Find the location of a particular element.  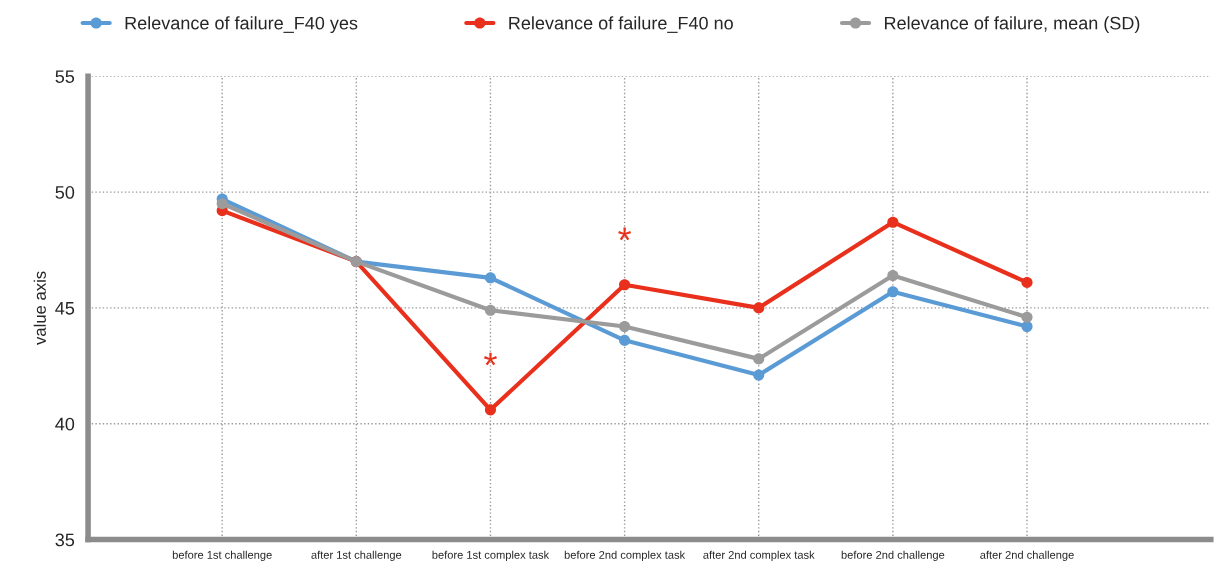

y-axis-title: value axis is located at coordinates (39, 308).